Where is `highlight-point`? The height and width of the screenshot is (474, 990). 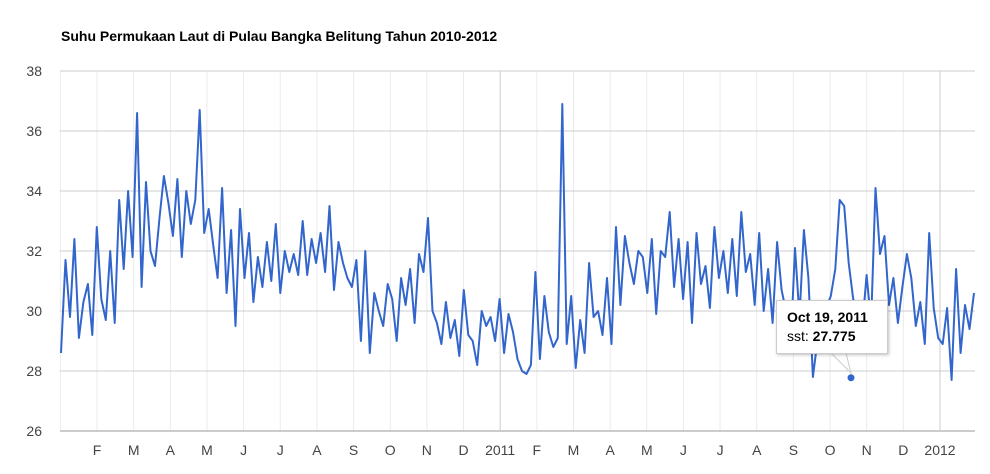 highlight-point is located at coordinates (851, 378).